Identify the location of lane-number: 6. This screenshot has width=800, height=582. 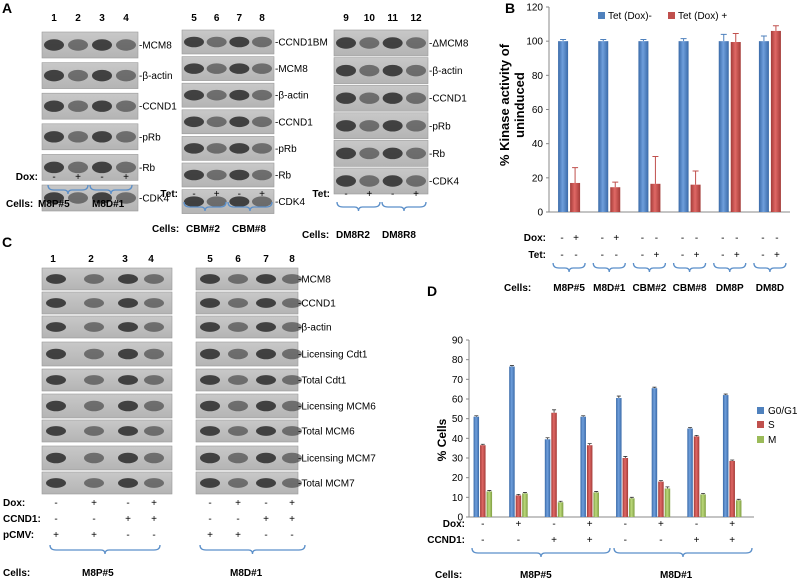
(238, 259).